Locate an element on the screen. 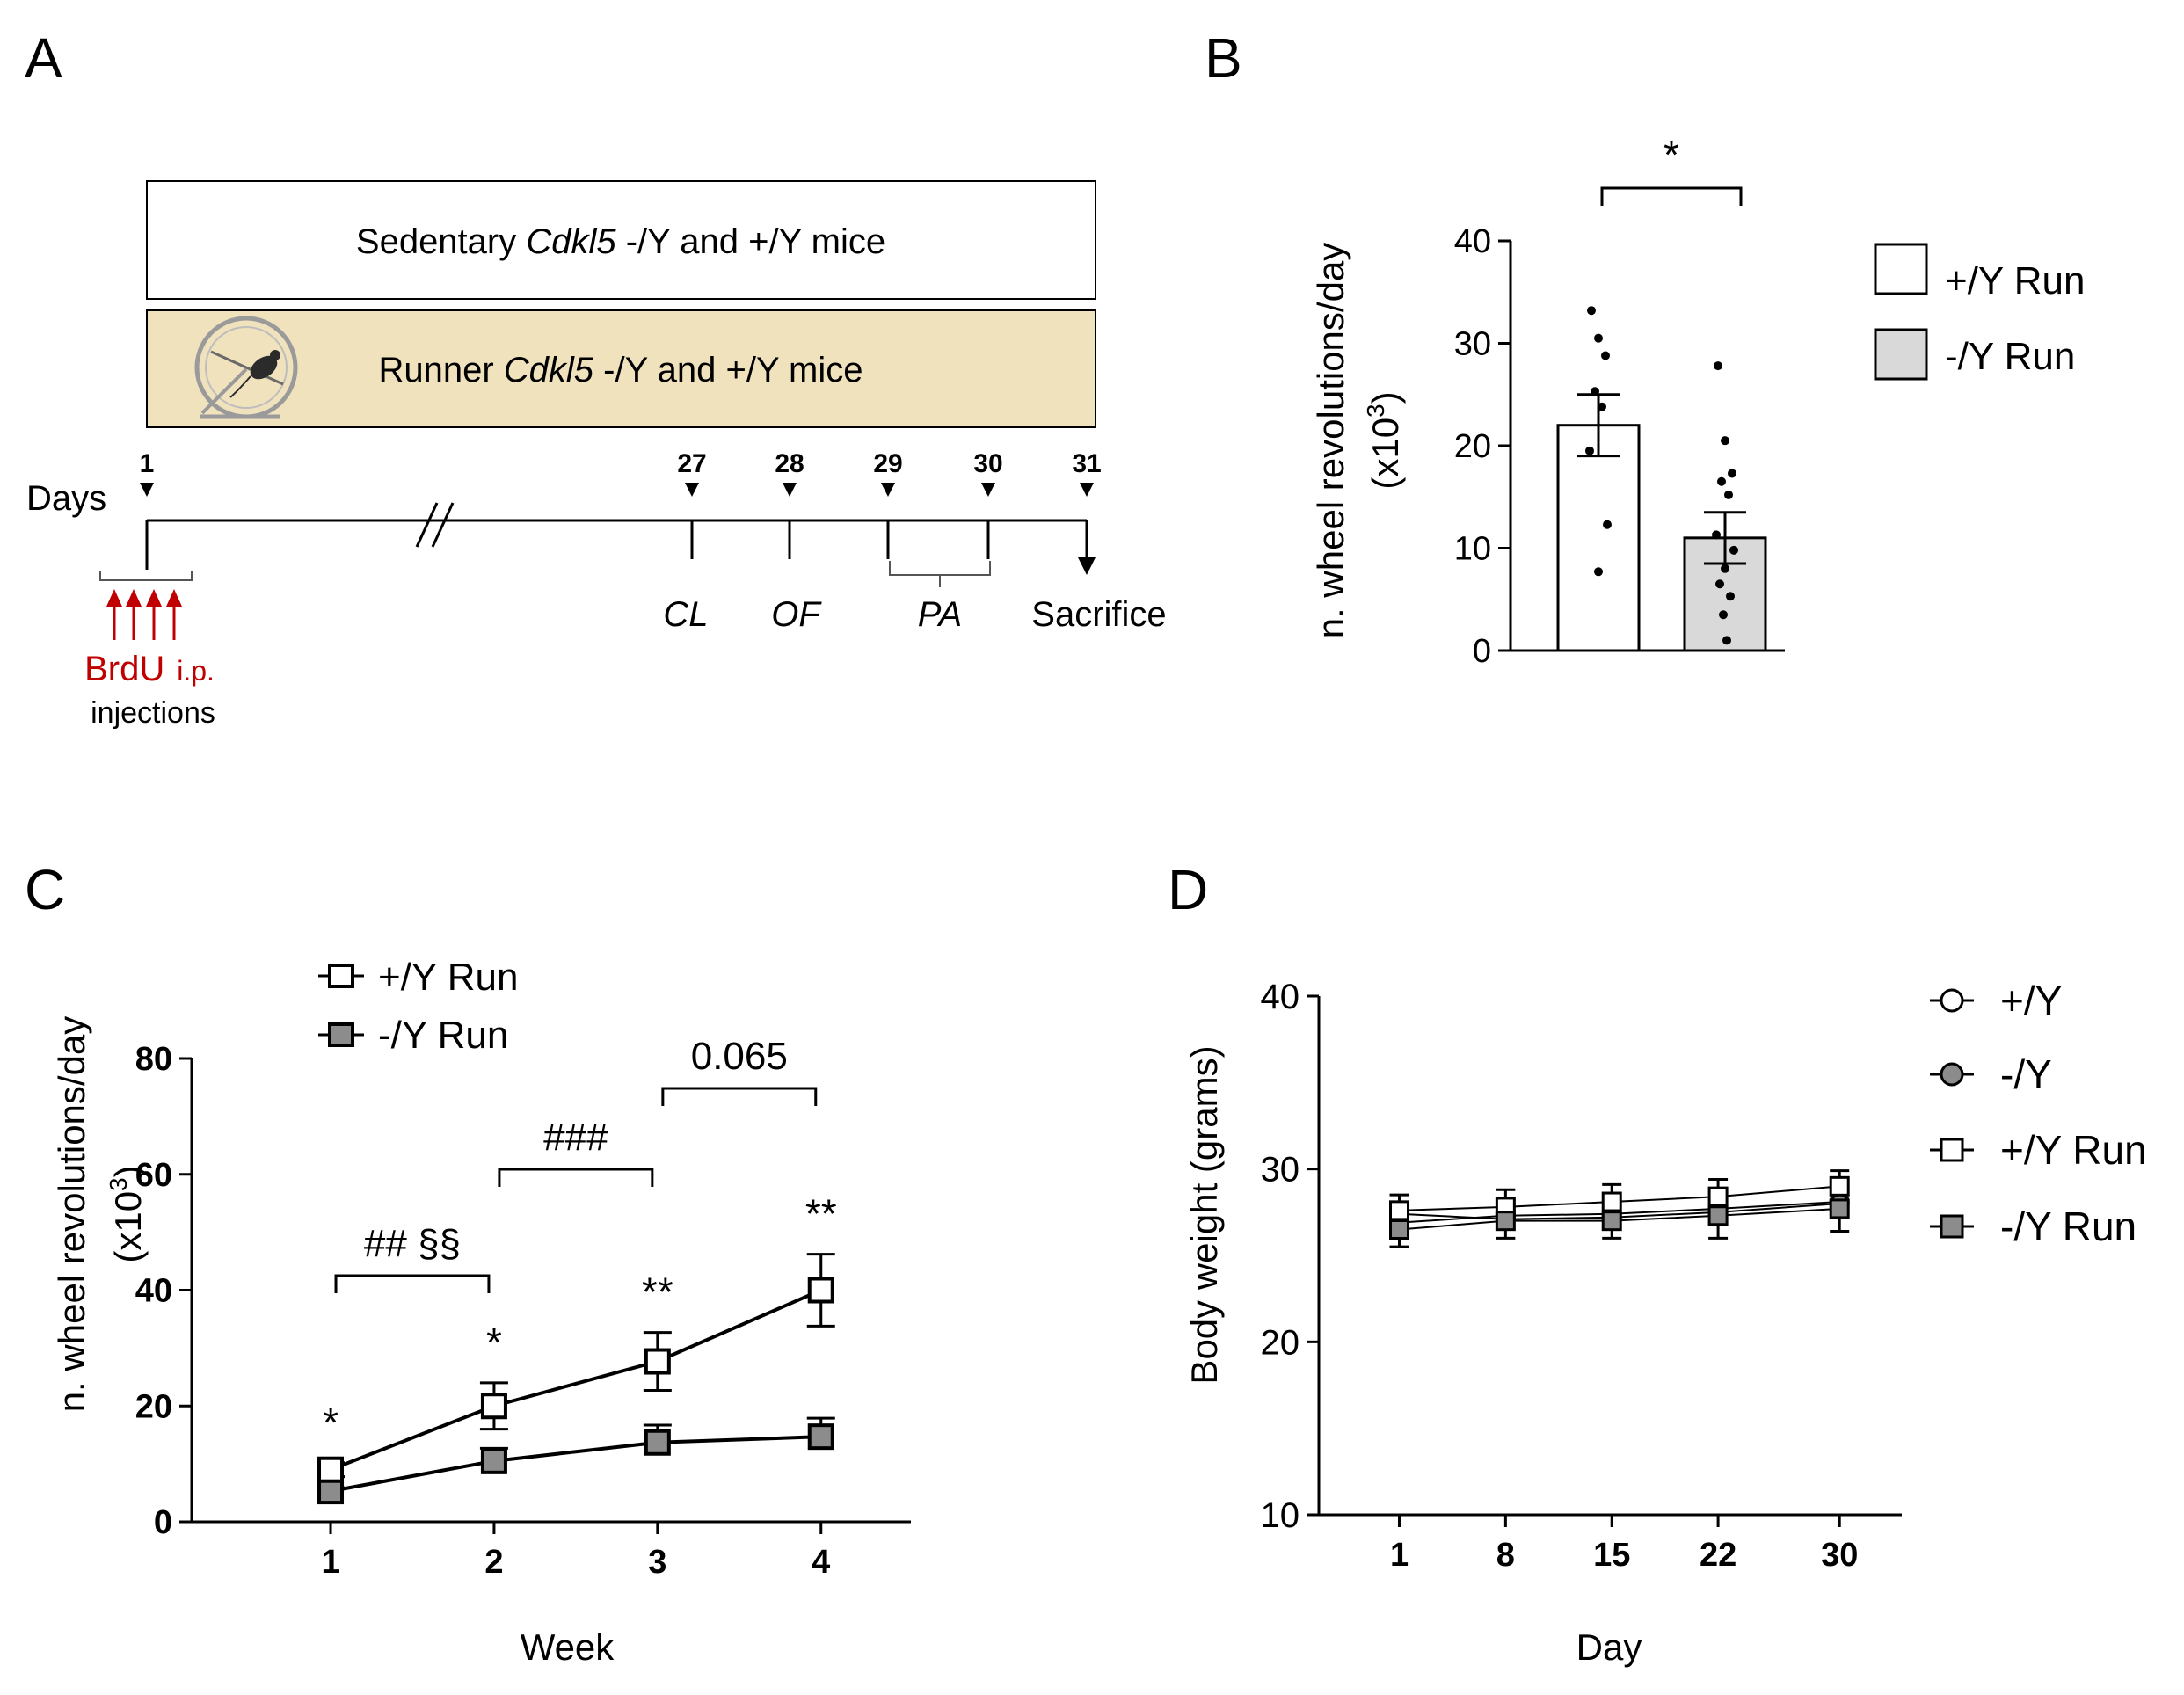  c-bracket-label-2: ### is located at coordinates (575, 1137).